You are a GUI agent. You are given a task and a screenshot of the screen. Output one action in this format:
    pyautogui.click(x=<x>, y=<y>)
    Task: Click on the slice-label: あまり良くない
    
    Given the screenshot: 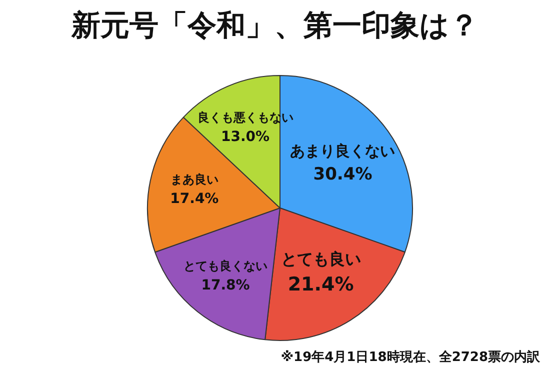 What is the action you would take?
    pyautogui.click(x=343, y=151)
    